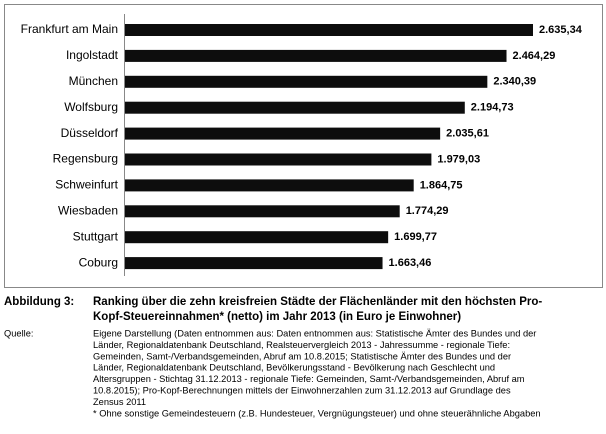 This screenshot has height=434, width=606. What do you see at coordinates (93, 81) in the screenshot?
I see `category-label: München` at bounding box center [93, 81].